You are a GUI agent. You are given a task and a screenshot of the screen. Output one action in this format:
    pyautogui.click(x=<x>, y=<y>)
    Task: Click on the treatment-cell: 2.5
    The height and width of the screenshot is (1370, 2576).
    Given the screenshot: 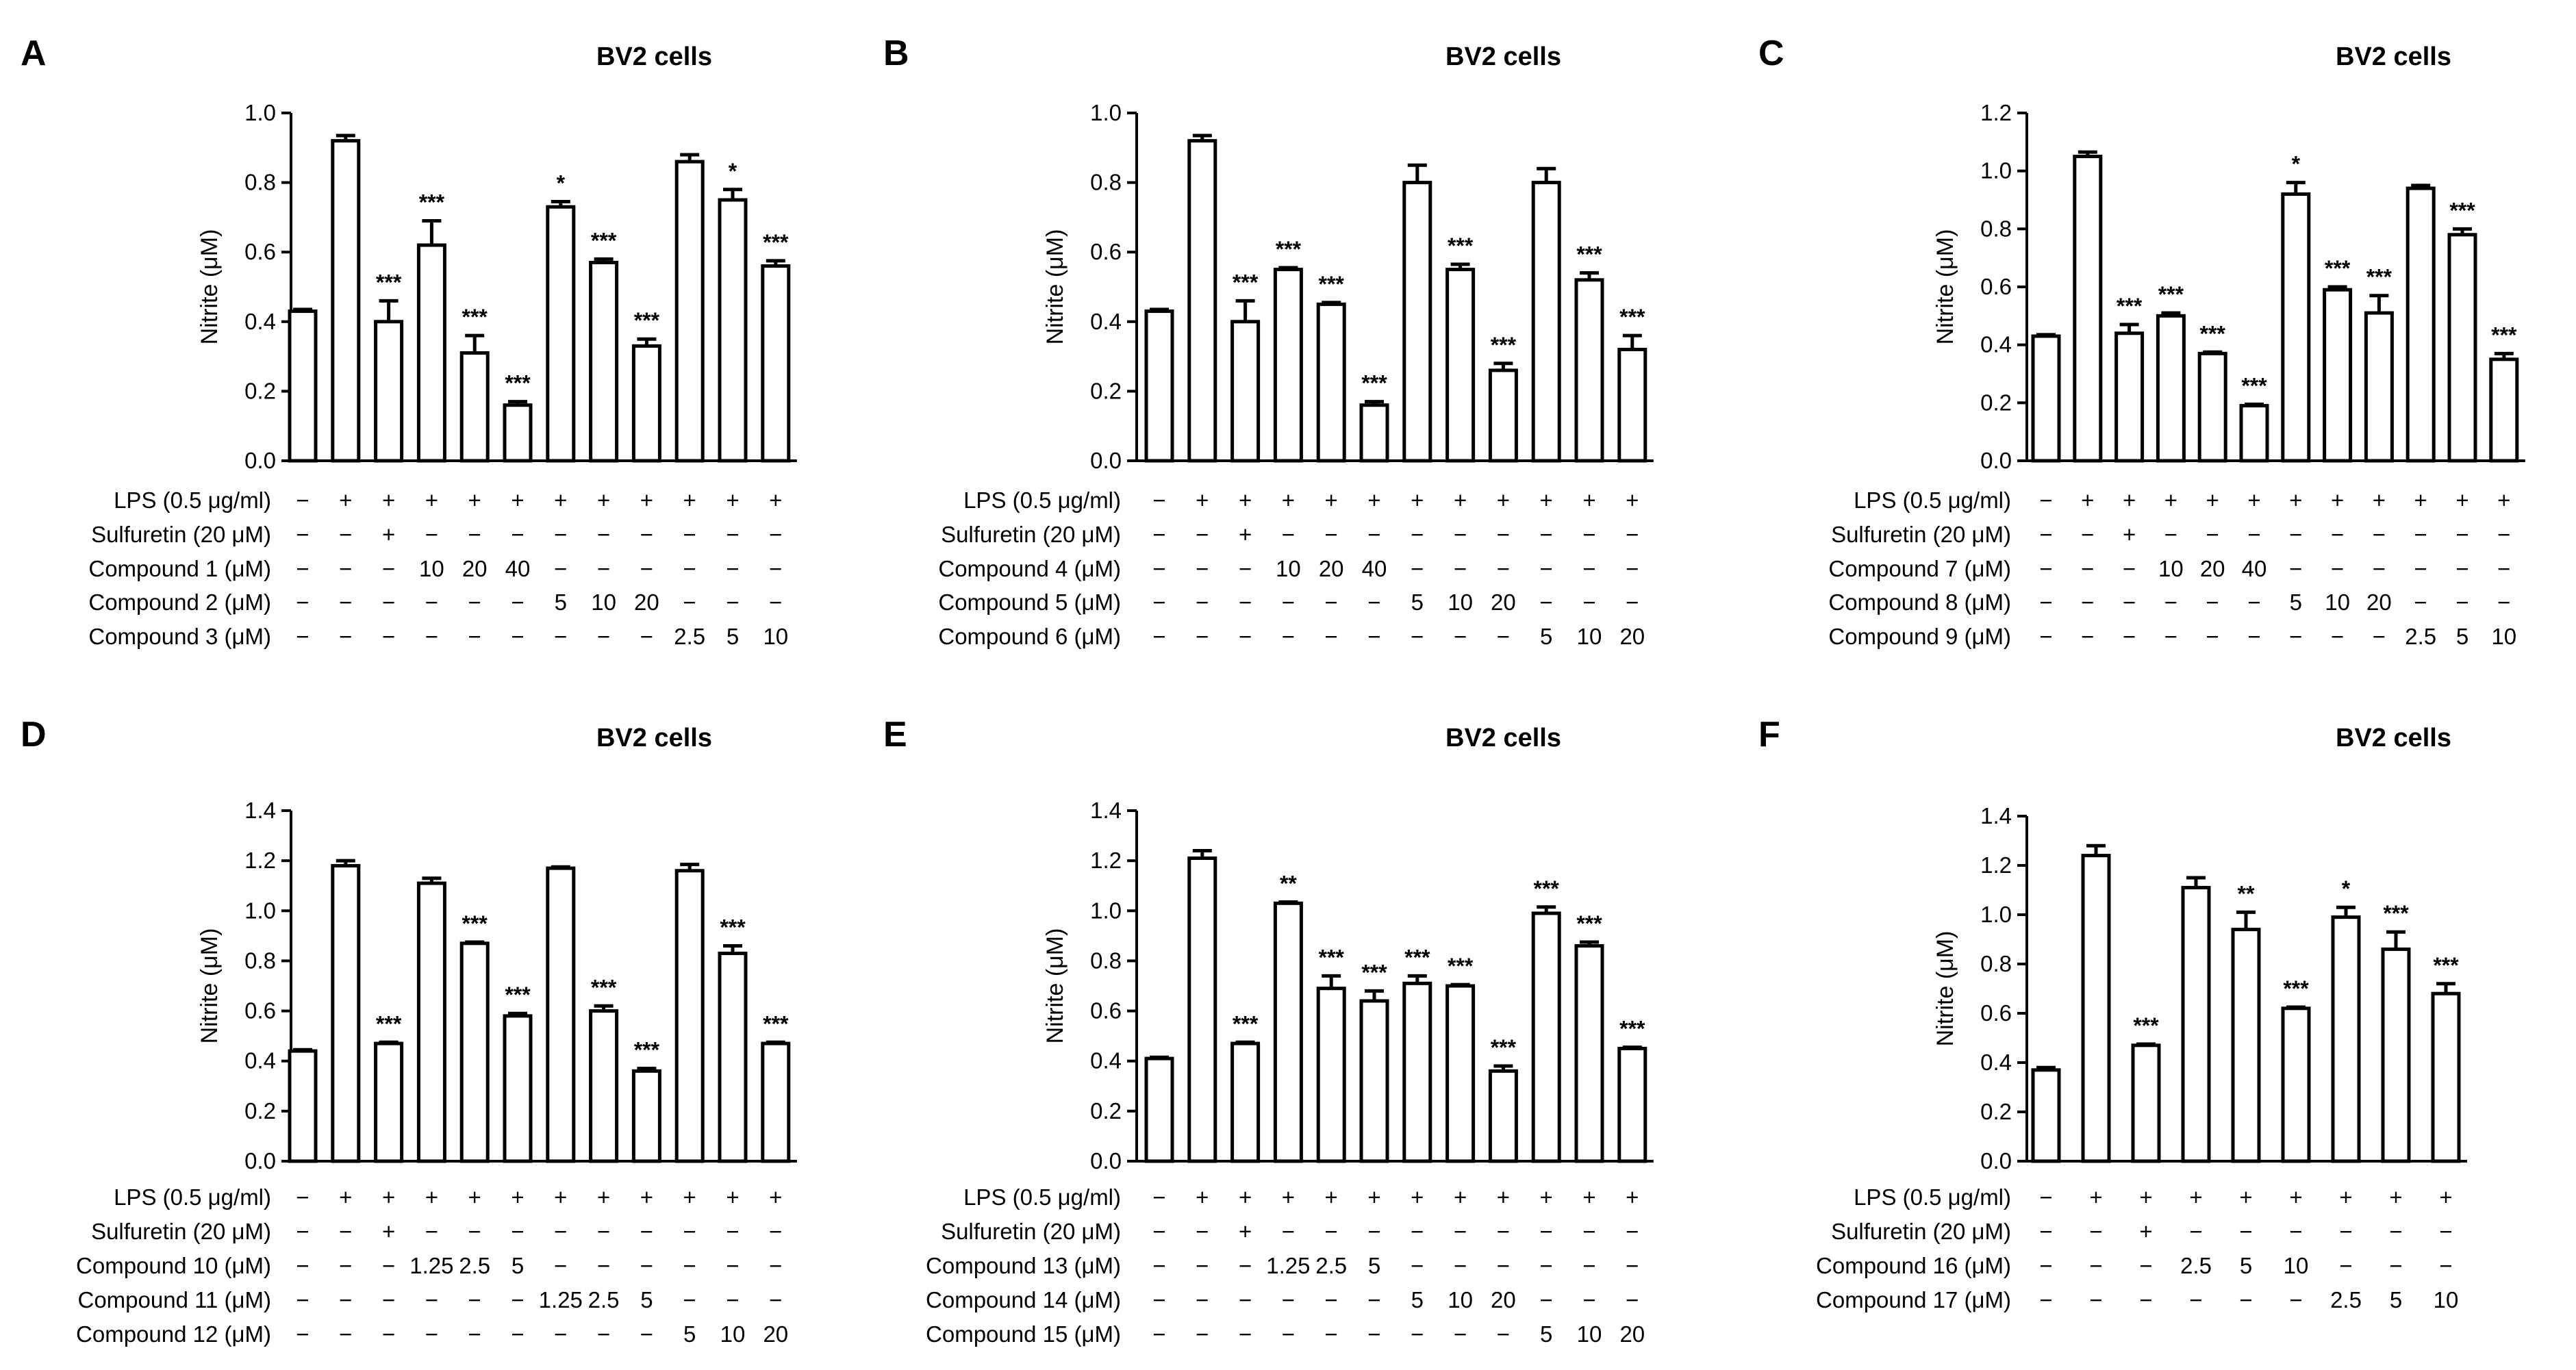 What is the action you would take?
    pyautogui.click(x=2420, y=636)
    